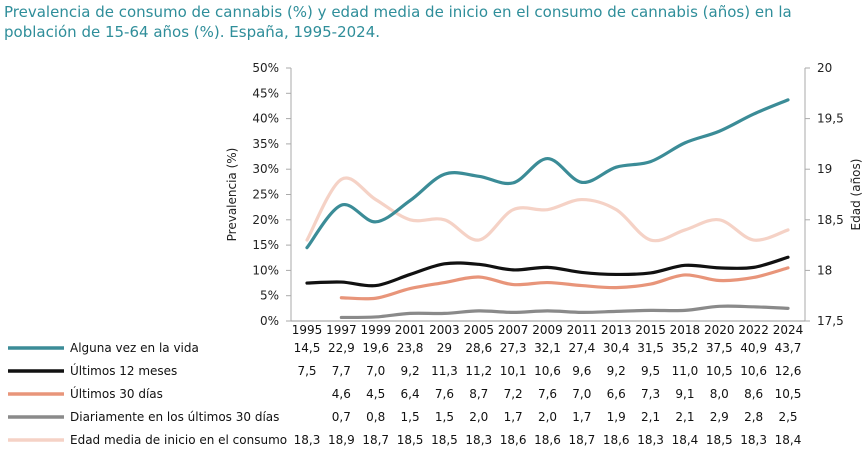 Image resolution: width=868 pixels, height=470 pixels. What do you see at coordinates (547, 371) in the screenshot?
I see `table-cell: 10,6` at bounding box center [547, 371].